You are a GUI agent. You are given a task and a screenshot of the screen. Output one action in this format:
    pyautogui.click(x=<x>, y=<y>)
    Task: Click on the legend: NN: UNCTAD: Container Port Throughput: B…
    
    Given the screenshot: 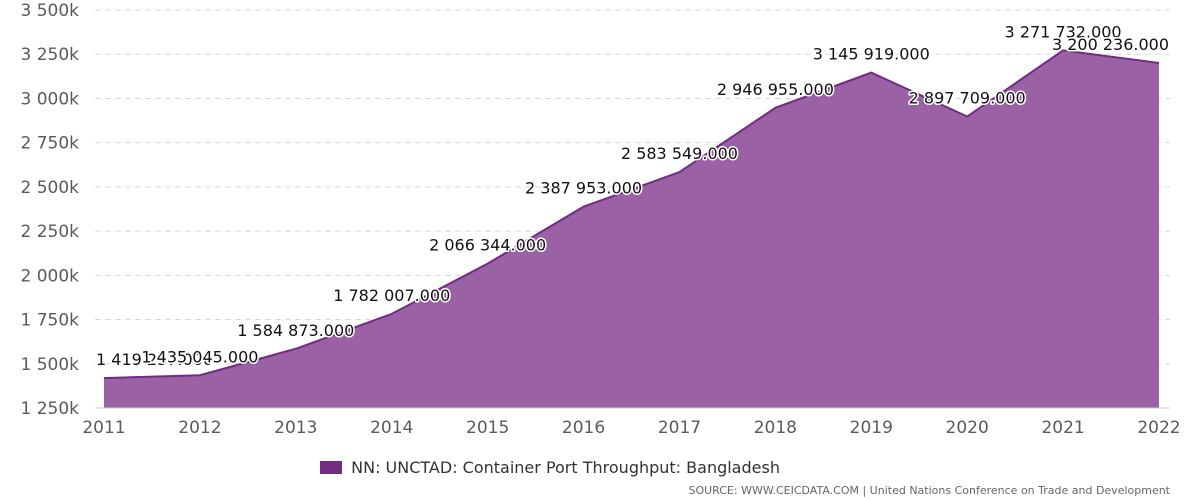 What is the action you would take?
    pyautogui.click(x=550, y=467)
    